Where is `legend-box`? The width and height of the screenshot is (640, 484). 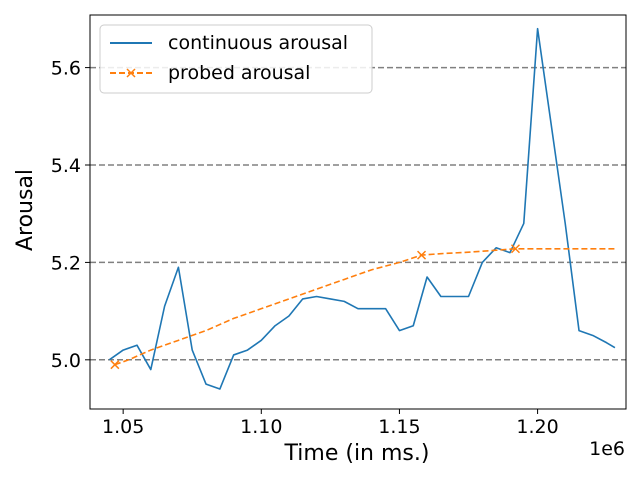
legend-box is located at coordinates (236, 59).